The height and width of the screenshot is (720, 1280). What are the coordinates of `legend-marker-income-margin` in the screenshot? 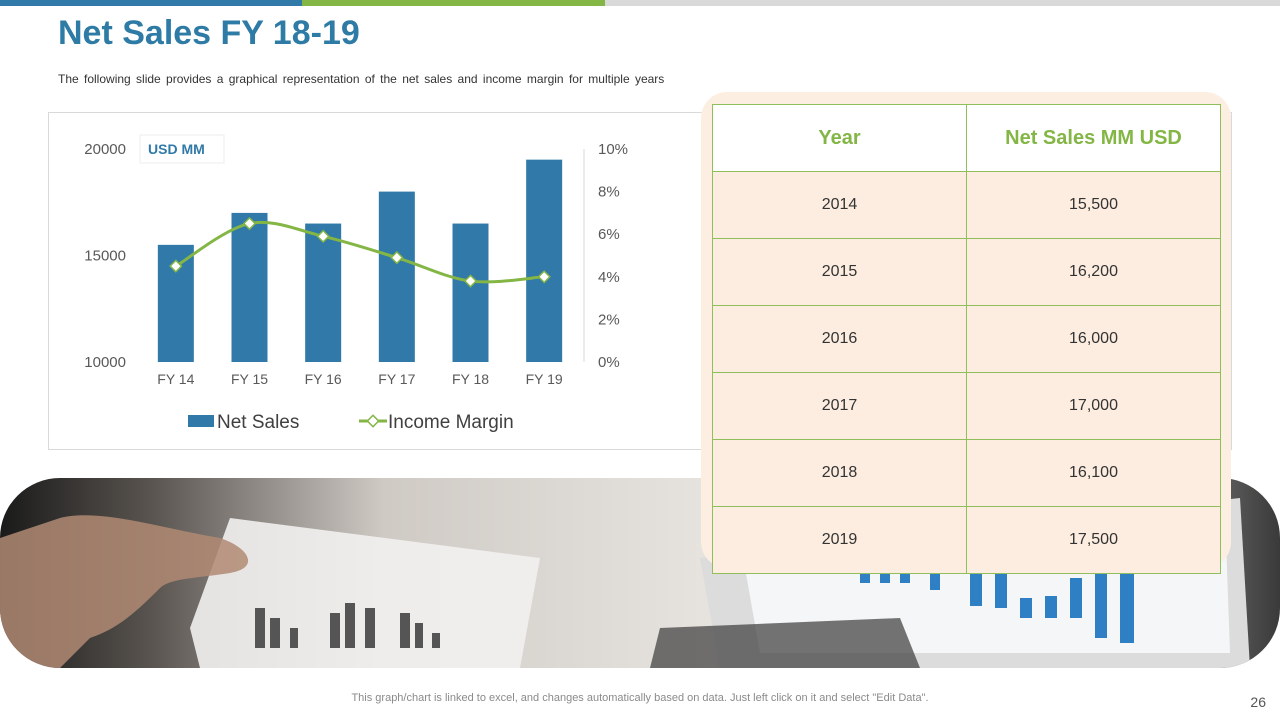 It's located at (373, 421).